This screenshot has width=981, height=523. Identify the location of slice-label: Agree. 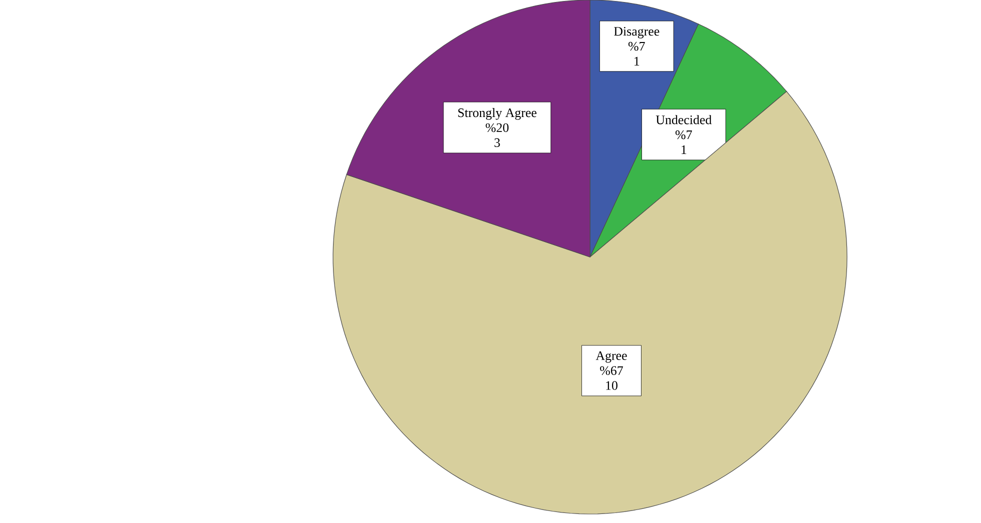
(611, 357).